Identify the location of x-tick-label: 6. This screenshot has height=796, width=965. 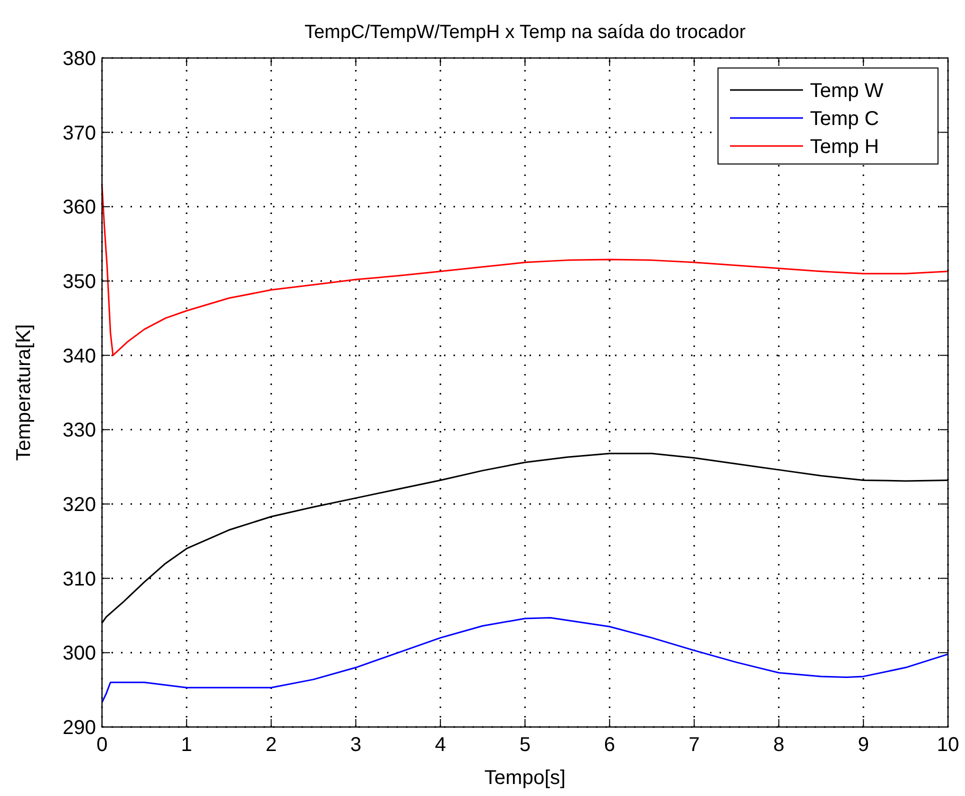
(610, 745).